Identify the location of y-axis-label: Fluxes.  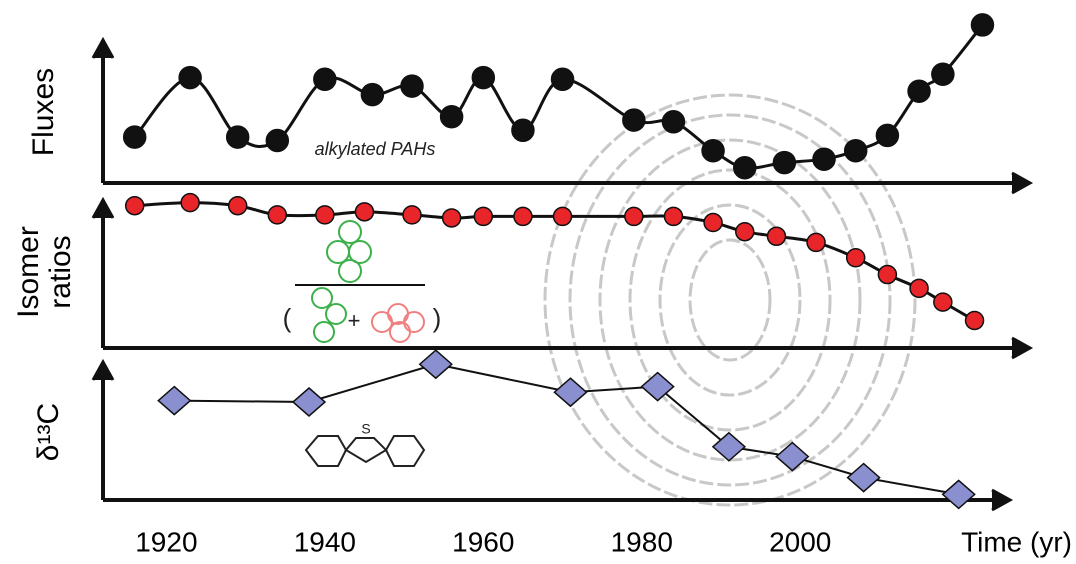
(43, 112).